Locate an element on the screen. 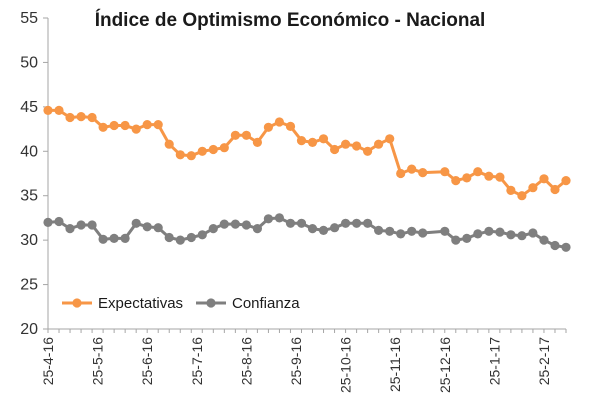 Image resolution: width=600 pixels, height=410 pixels. y-axis-ticks: 20 25 30 35 40 45 50 55 is located at coordinates (34, 174).